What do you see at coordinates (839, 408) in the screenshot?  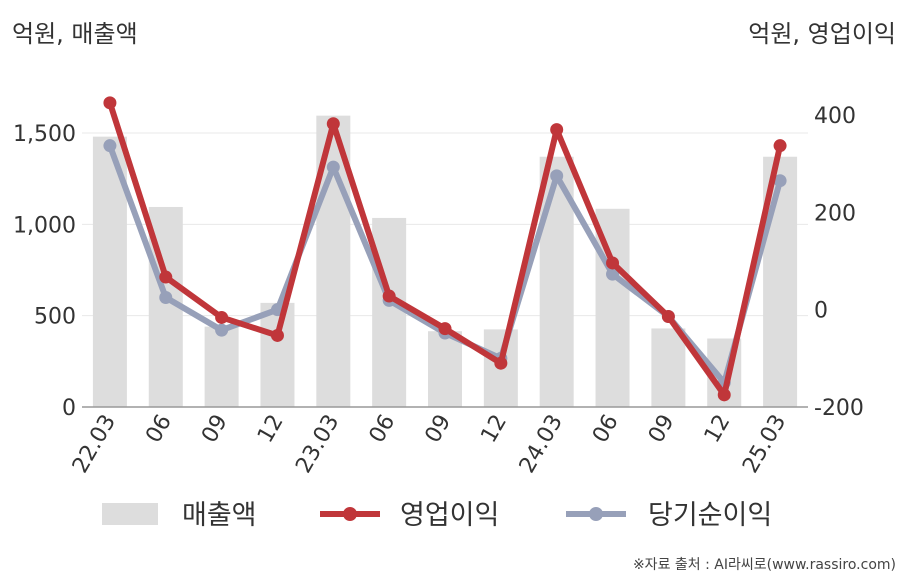 I see `right-axis-tick-label: -200` at bounding box center [839, 408].